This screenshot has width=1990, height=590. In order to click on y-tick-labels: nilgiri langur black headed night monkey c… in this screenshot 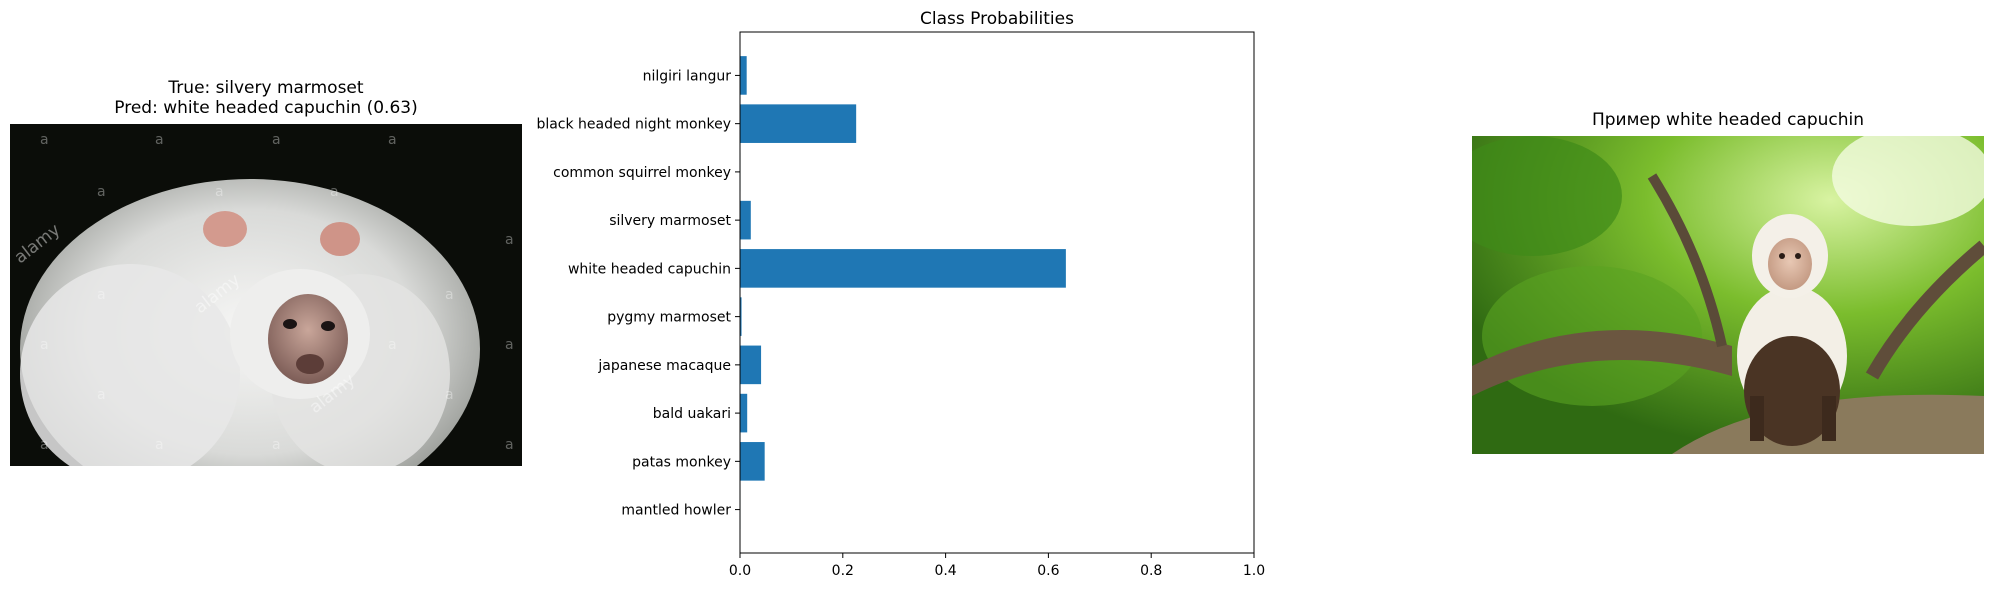, I will do `click(638, 293)`.